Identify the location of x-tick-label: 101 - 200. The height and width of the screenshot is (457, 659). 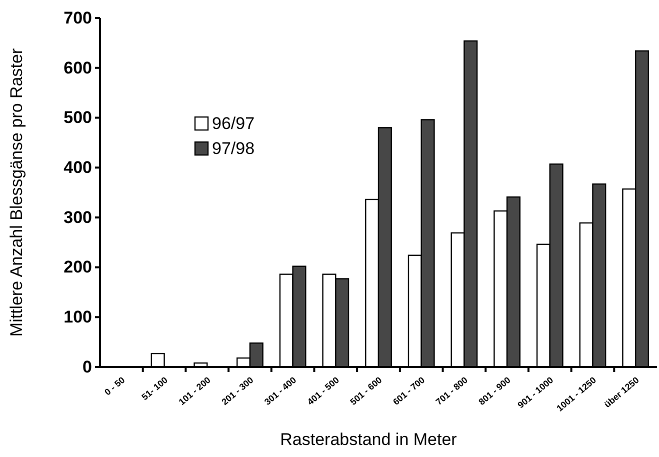
(194, 390).